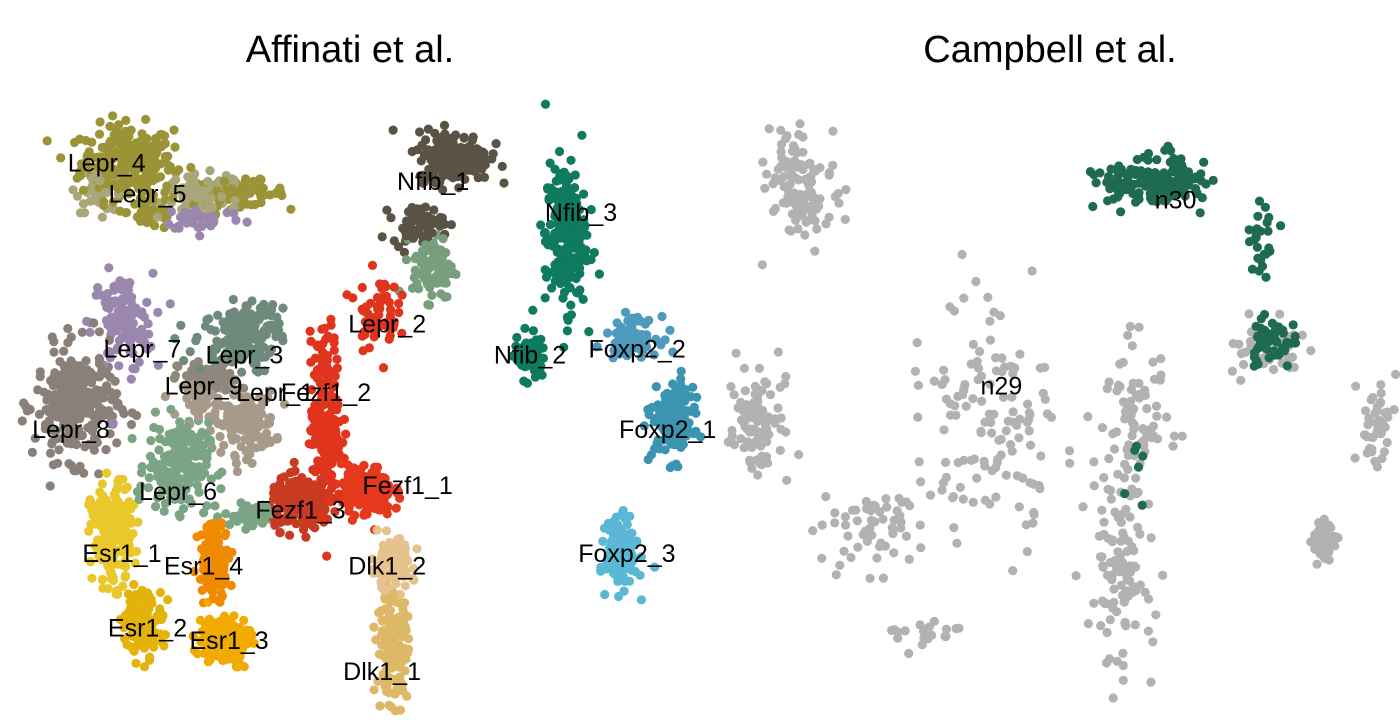  Describe the element at coordinates (1049, 50) in the screenshot. I see `campbell-panel-title: Campbell et al.` at that location.